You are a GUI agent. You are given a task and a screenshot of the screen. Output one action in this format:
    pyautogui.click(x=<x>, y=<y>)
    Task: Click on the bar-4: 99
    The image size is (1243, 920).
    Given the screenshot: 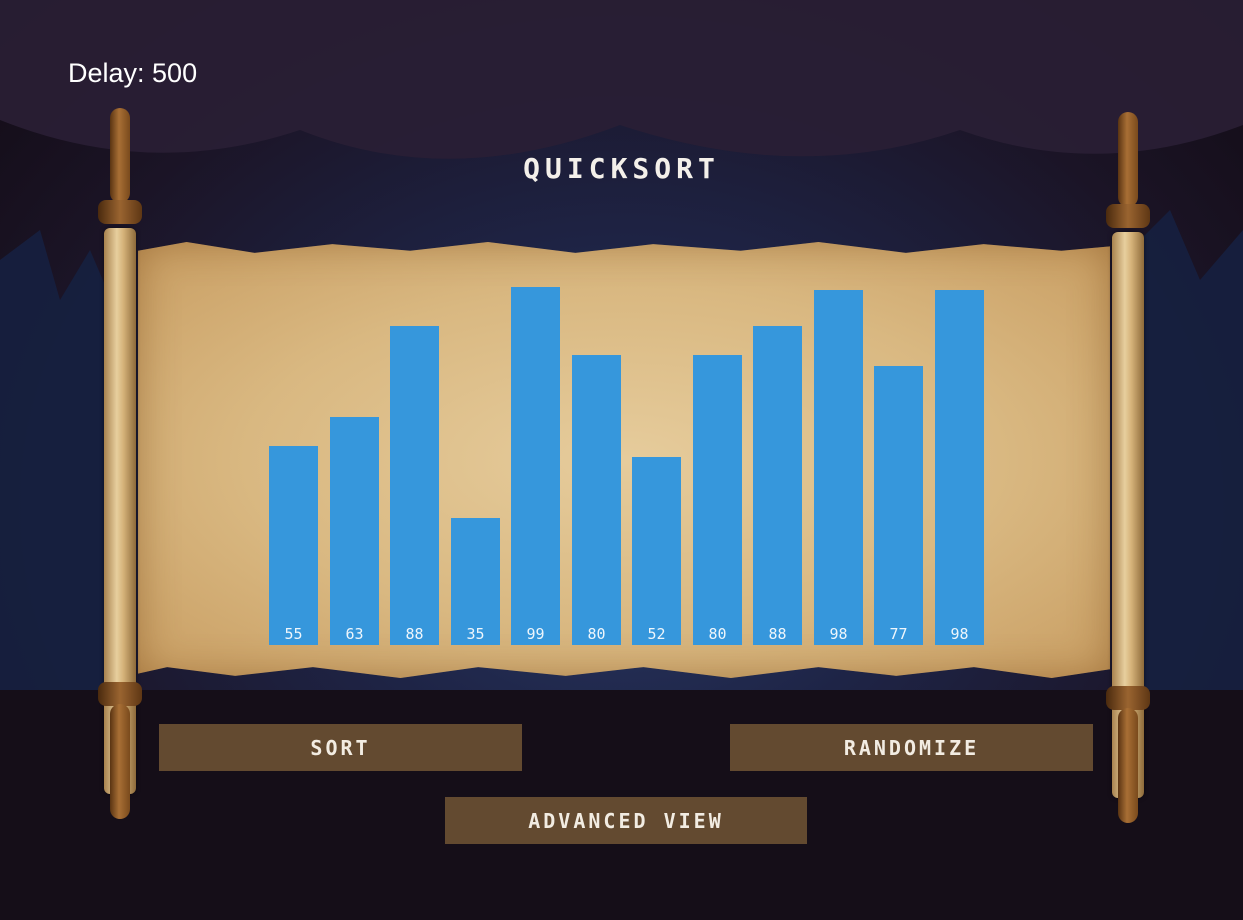 What is the action you would take?
    pyautogui.click(x=535, y=466)
    